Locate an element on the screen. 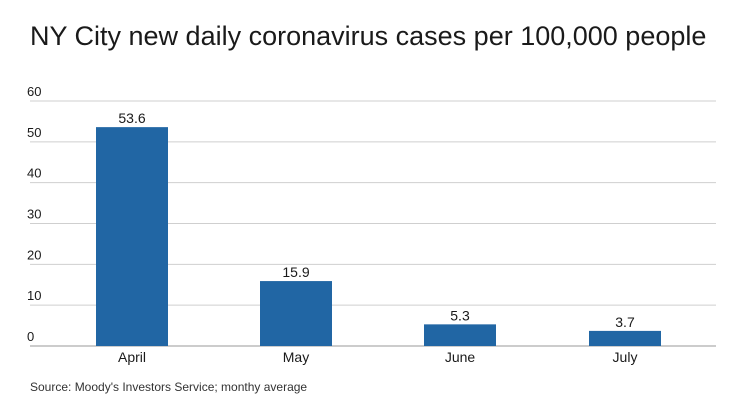 This screenshot has width=740, height=416. y-tick-label: 50 is located at coordinates (34, 132).